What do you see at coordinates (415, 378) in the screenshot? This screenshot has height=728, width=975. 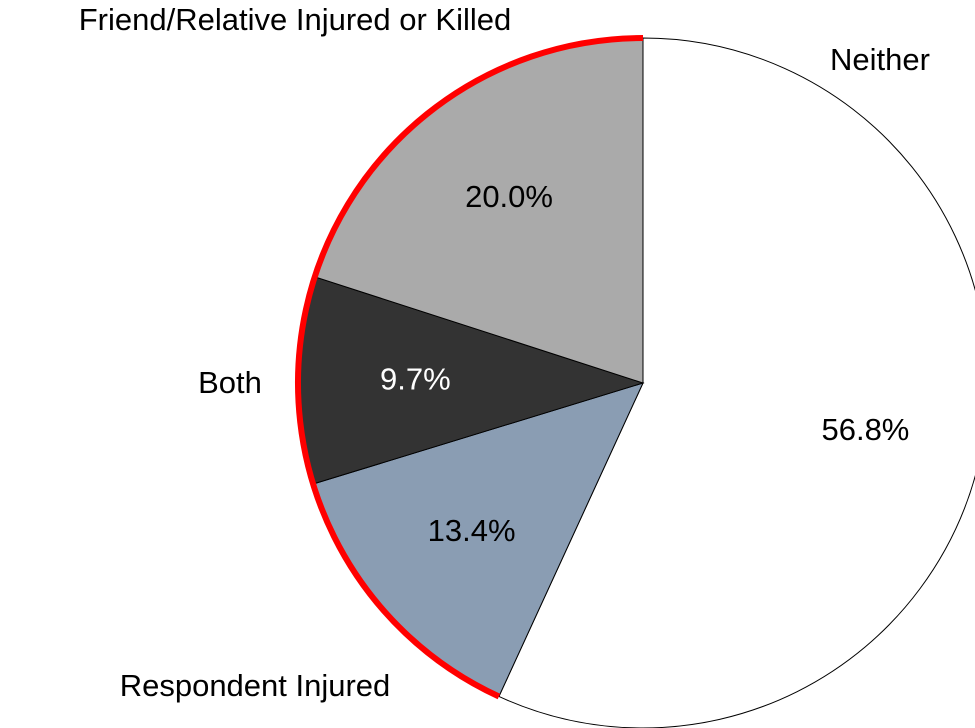 I see `data-label: 9.7%` at bounding box center [415, 378].